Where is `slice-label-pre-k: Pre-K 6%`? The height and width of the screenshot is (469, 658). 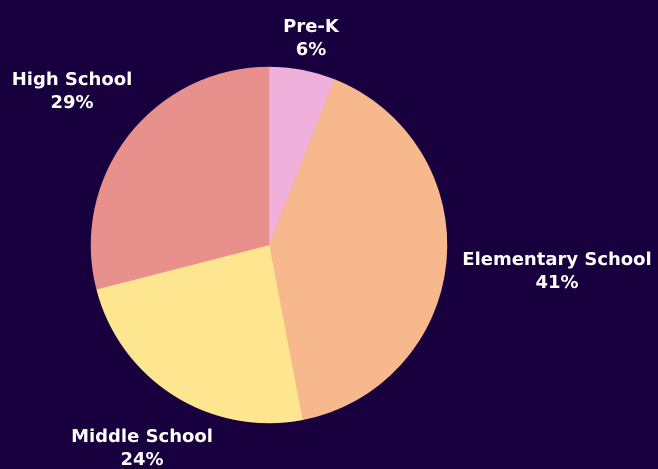
slice-label-pre-k: Pre-K 6% is located at coordinates (311, 38).